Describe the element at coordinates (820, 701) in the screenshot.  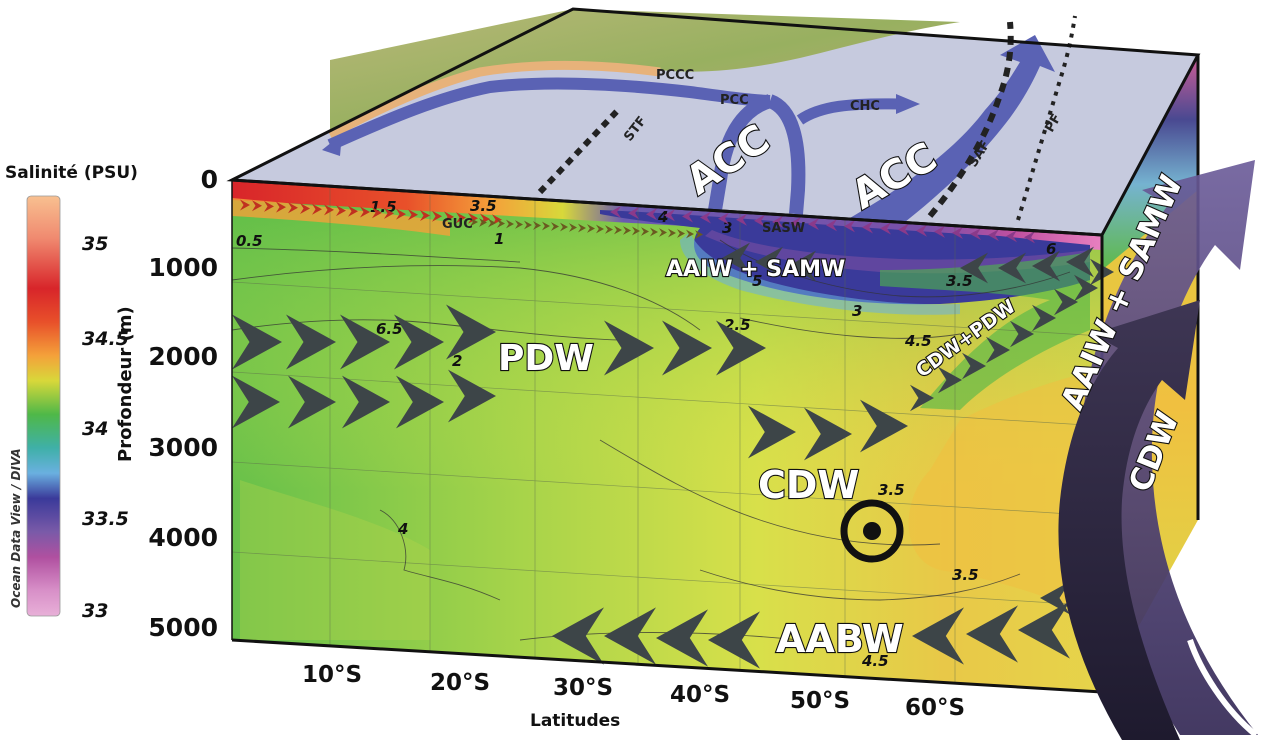
I see `latitude-tick: 50°S` at that location.